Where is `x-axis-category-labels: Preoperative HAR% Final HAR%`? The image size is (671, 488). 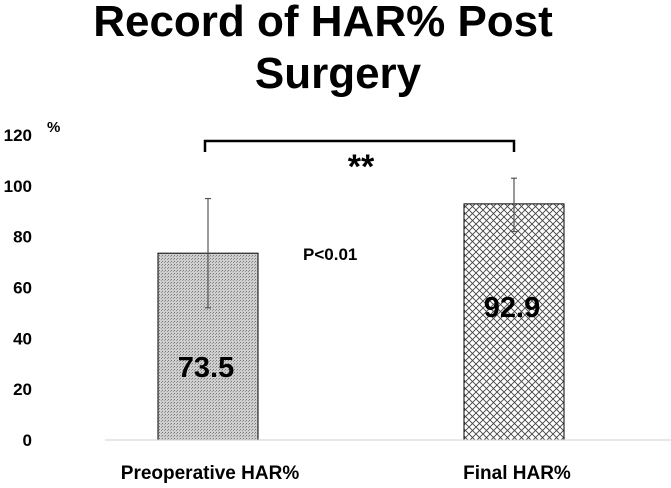
x-axis-category-labels: Preoperative HAR% Final HAR% is located at coordinates (346, 473).